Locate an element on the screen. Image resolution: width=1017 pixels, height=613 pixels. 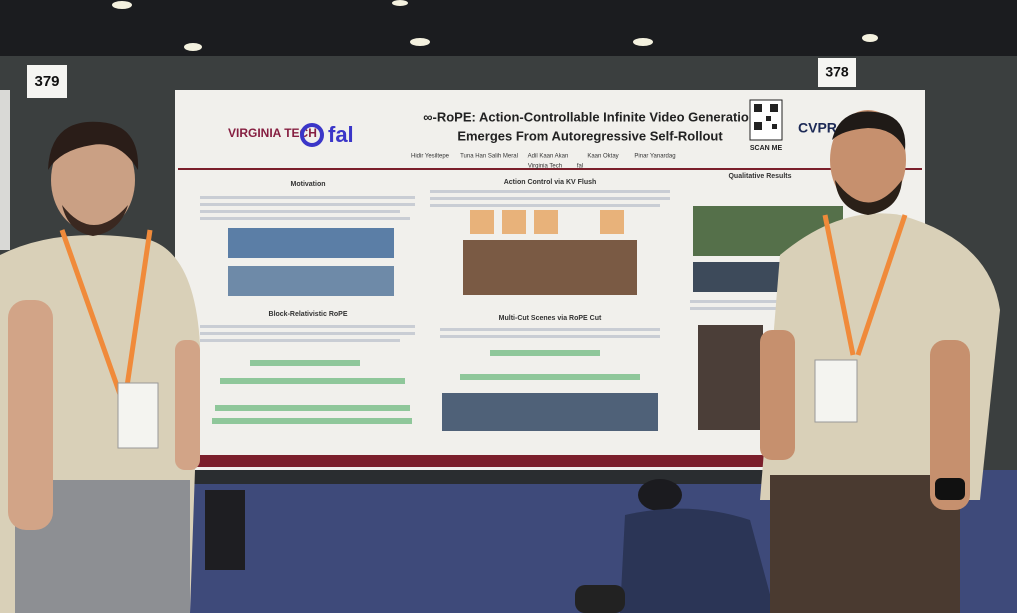
ceiling-lights is located at coordinates (495, 25).